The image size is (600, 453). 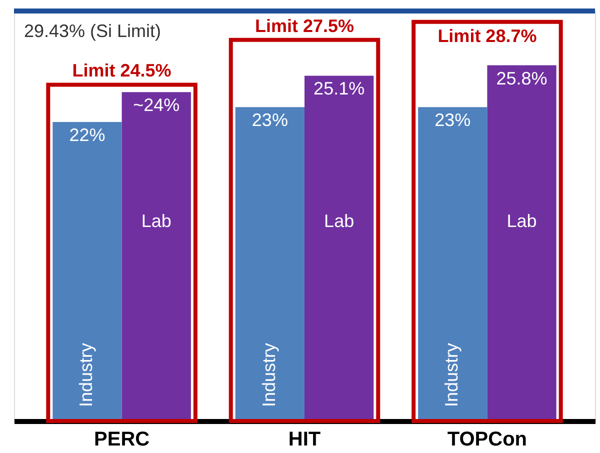 What do you see at coordinates (122, 439) in the screenshot?
I see `x-tick-label: PERC` at bounding box center [122, 439].